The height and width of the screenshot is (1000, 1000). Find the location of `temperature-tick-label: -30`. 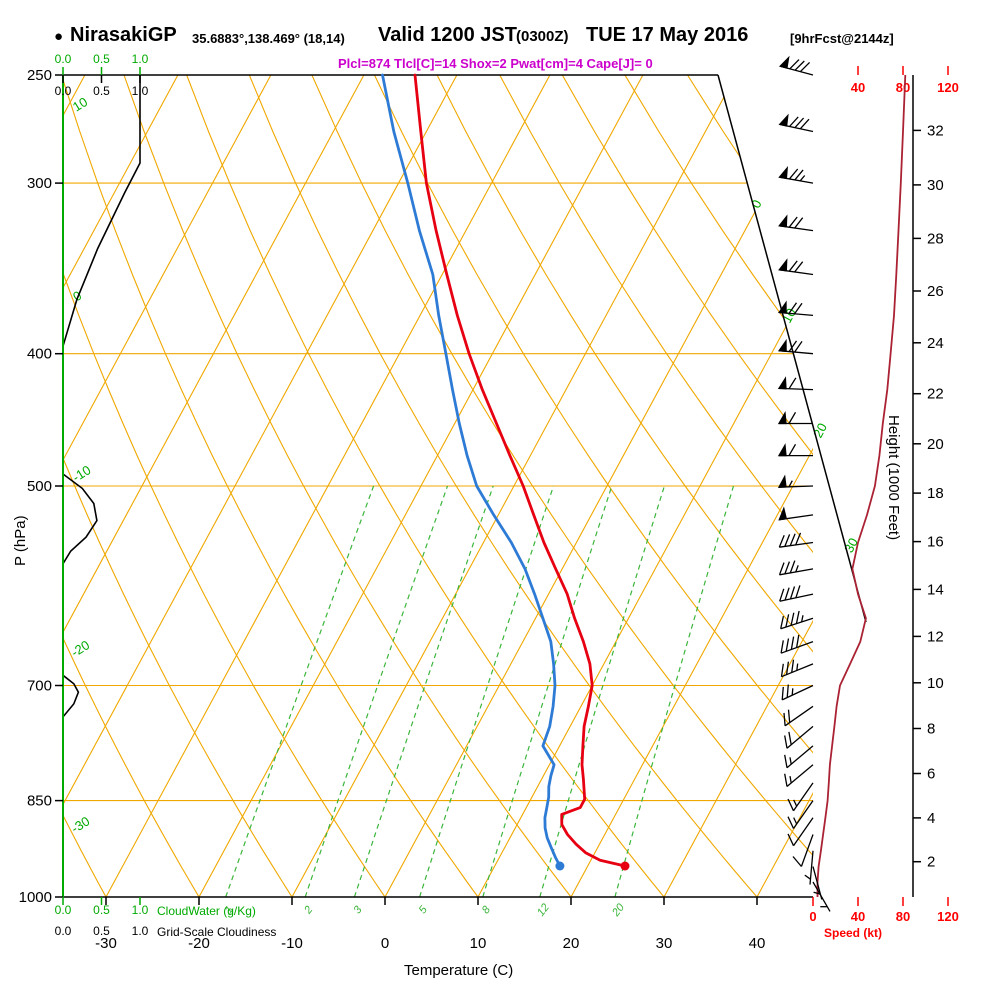

temperature-tick-label: -30 is located at coordinates (106, 943).